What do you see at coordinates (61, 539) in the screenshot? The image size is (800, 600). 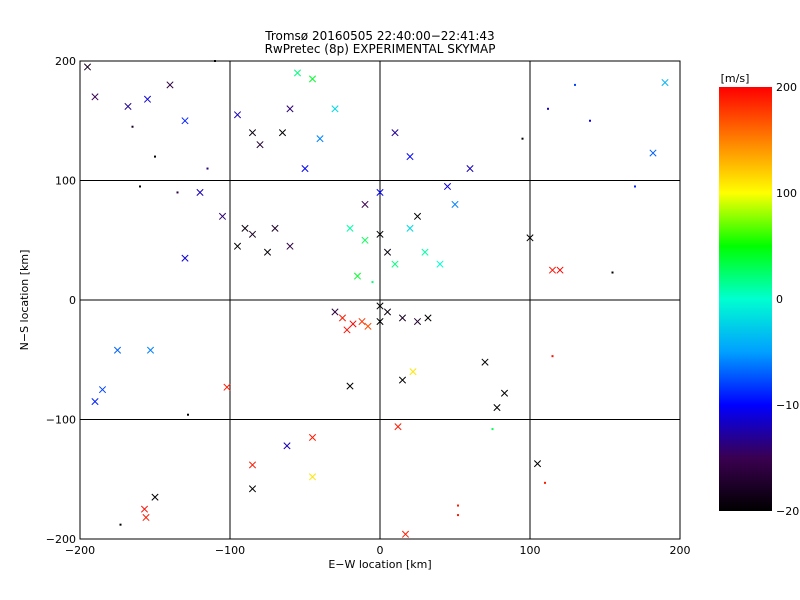 I see `y-tick-label: −200` at bounding box center [61, 539].